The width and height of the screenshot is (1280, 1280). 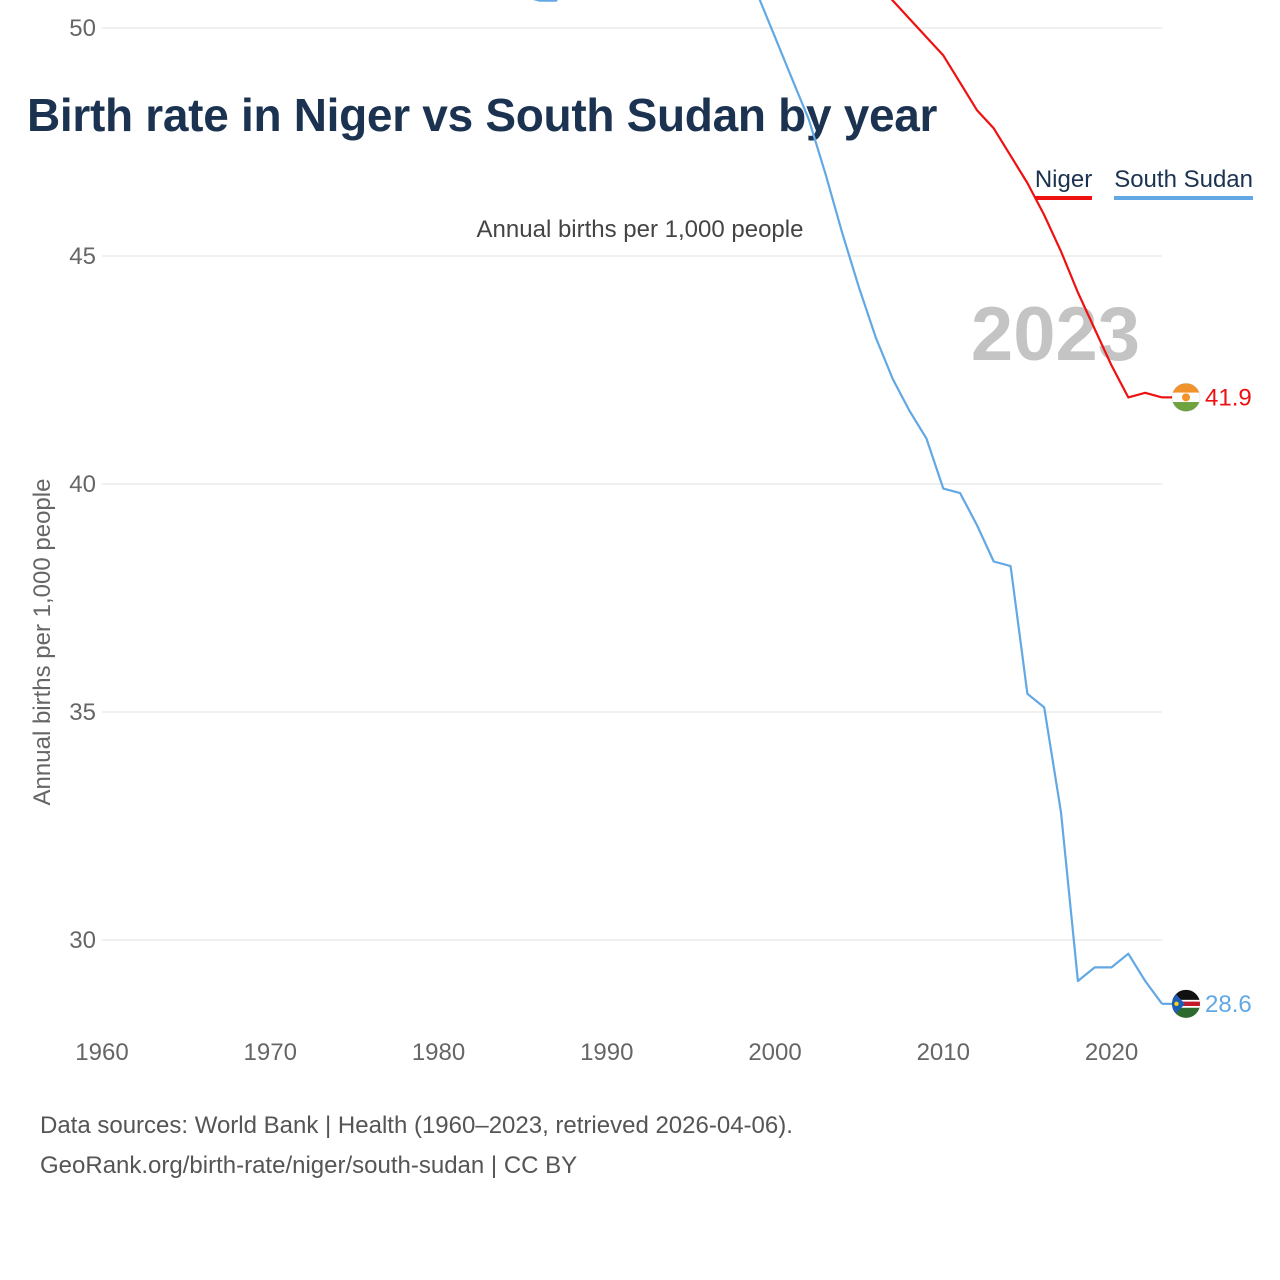 What do you see at coordinates (943, 1052) in the screenshot?
I see `x-tick-label: 2010` at bounding box center [943, 1052].